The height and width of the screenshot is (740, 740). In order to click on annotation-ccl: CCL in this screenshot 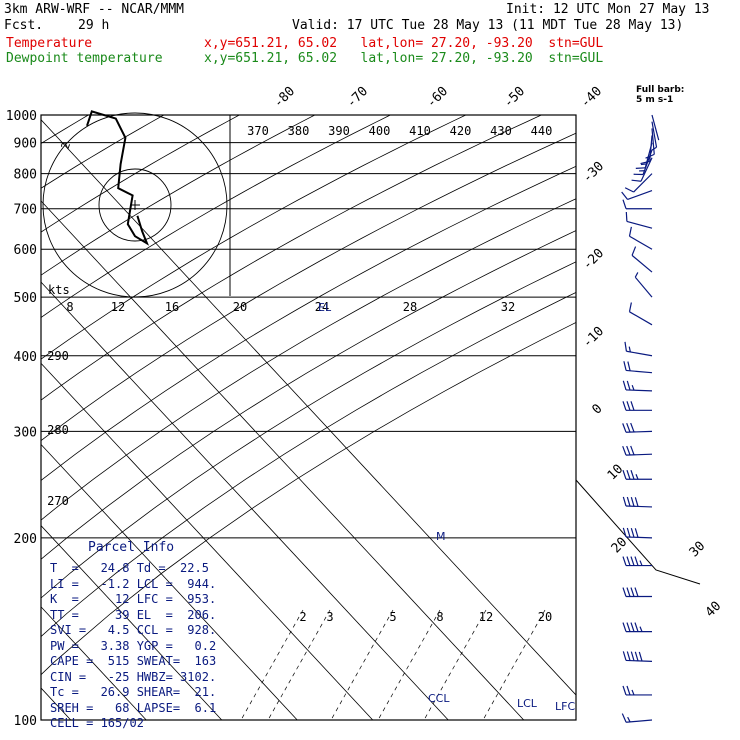, I will do `click(439, 698)`.